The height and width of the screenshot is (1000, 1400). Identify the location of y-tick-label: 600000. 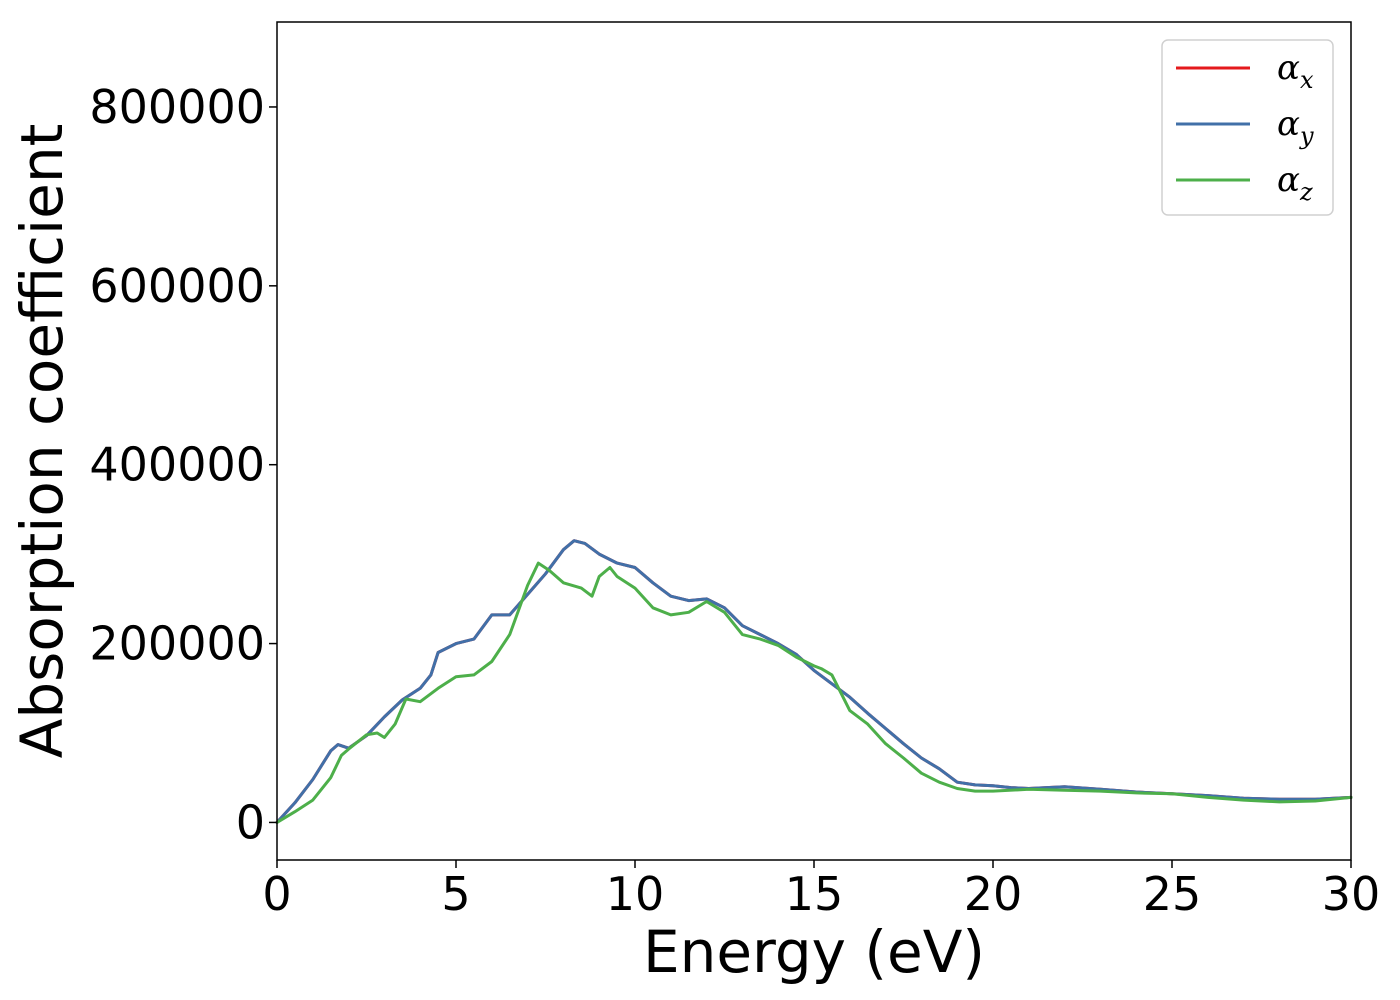
(177, 286).